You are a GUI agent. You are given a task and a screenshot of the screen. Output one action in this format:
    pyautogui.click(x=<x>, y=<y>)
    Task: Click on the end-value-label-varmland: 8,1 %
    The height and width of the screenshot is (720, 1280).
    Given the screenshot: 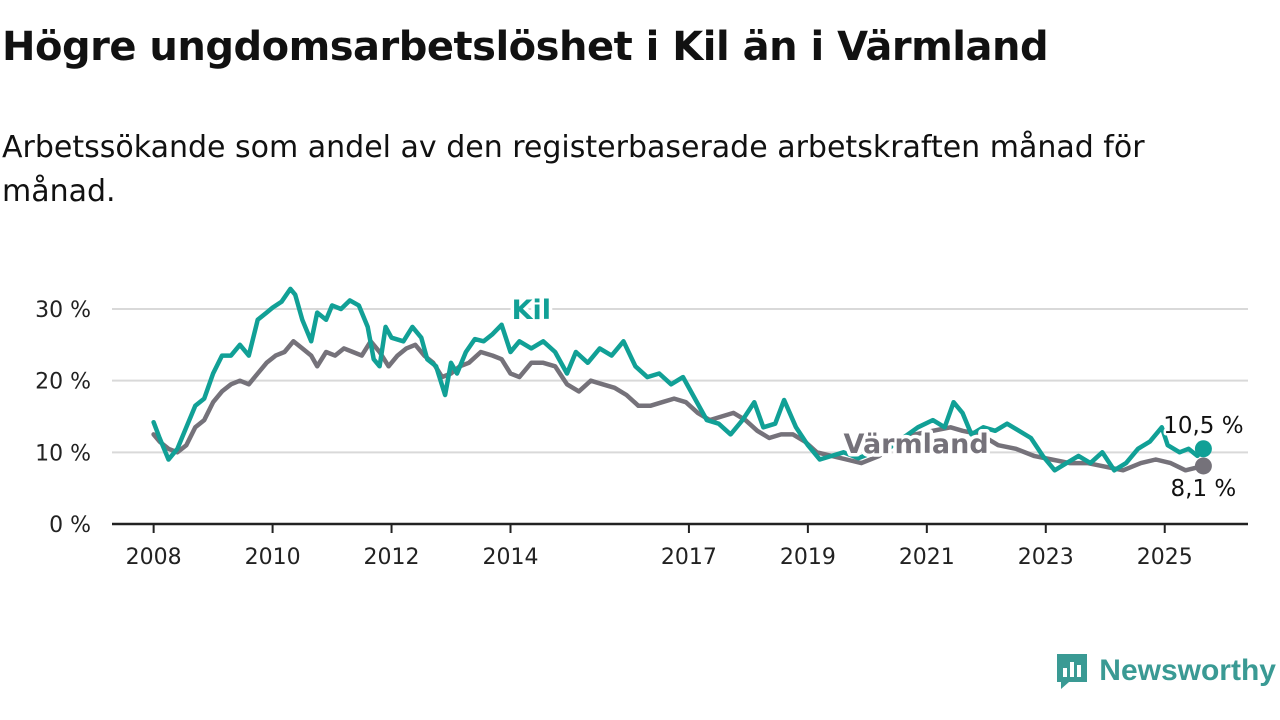 What is the action you would take?
    pyautogui.click(x=1204, y=489)
    